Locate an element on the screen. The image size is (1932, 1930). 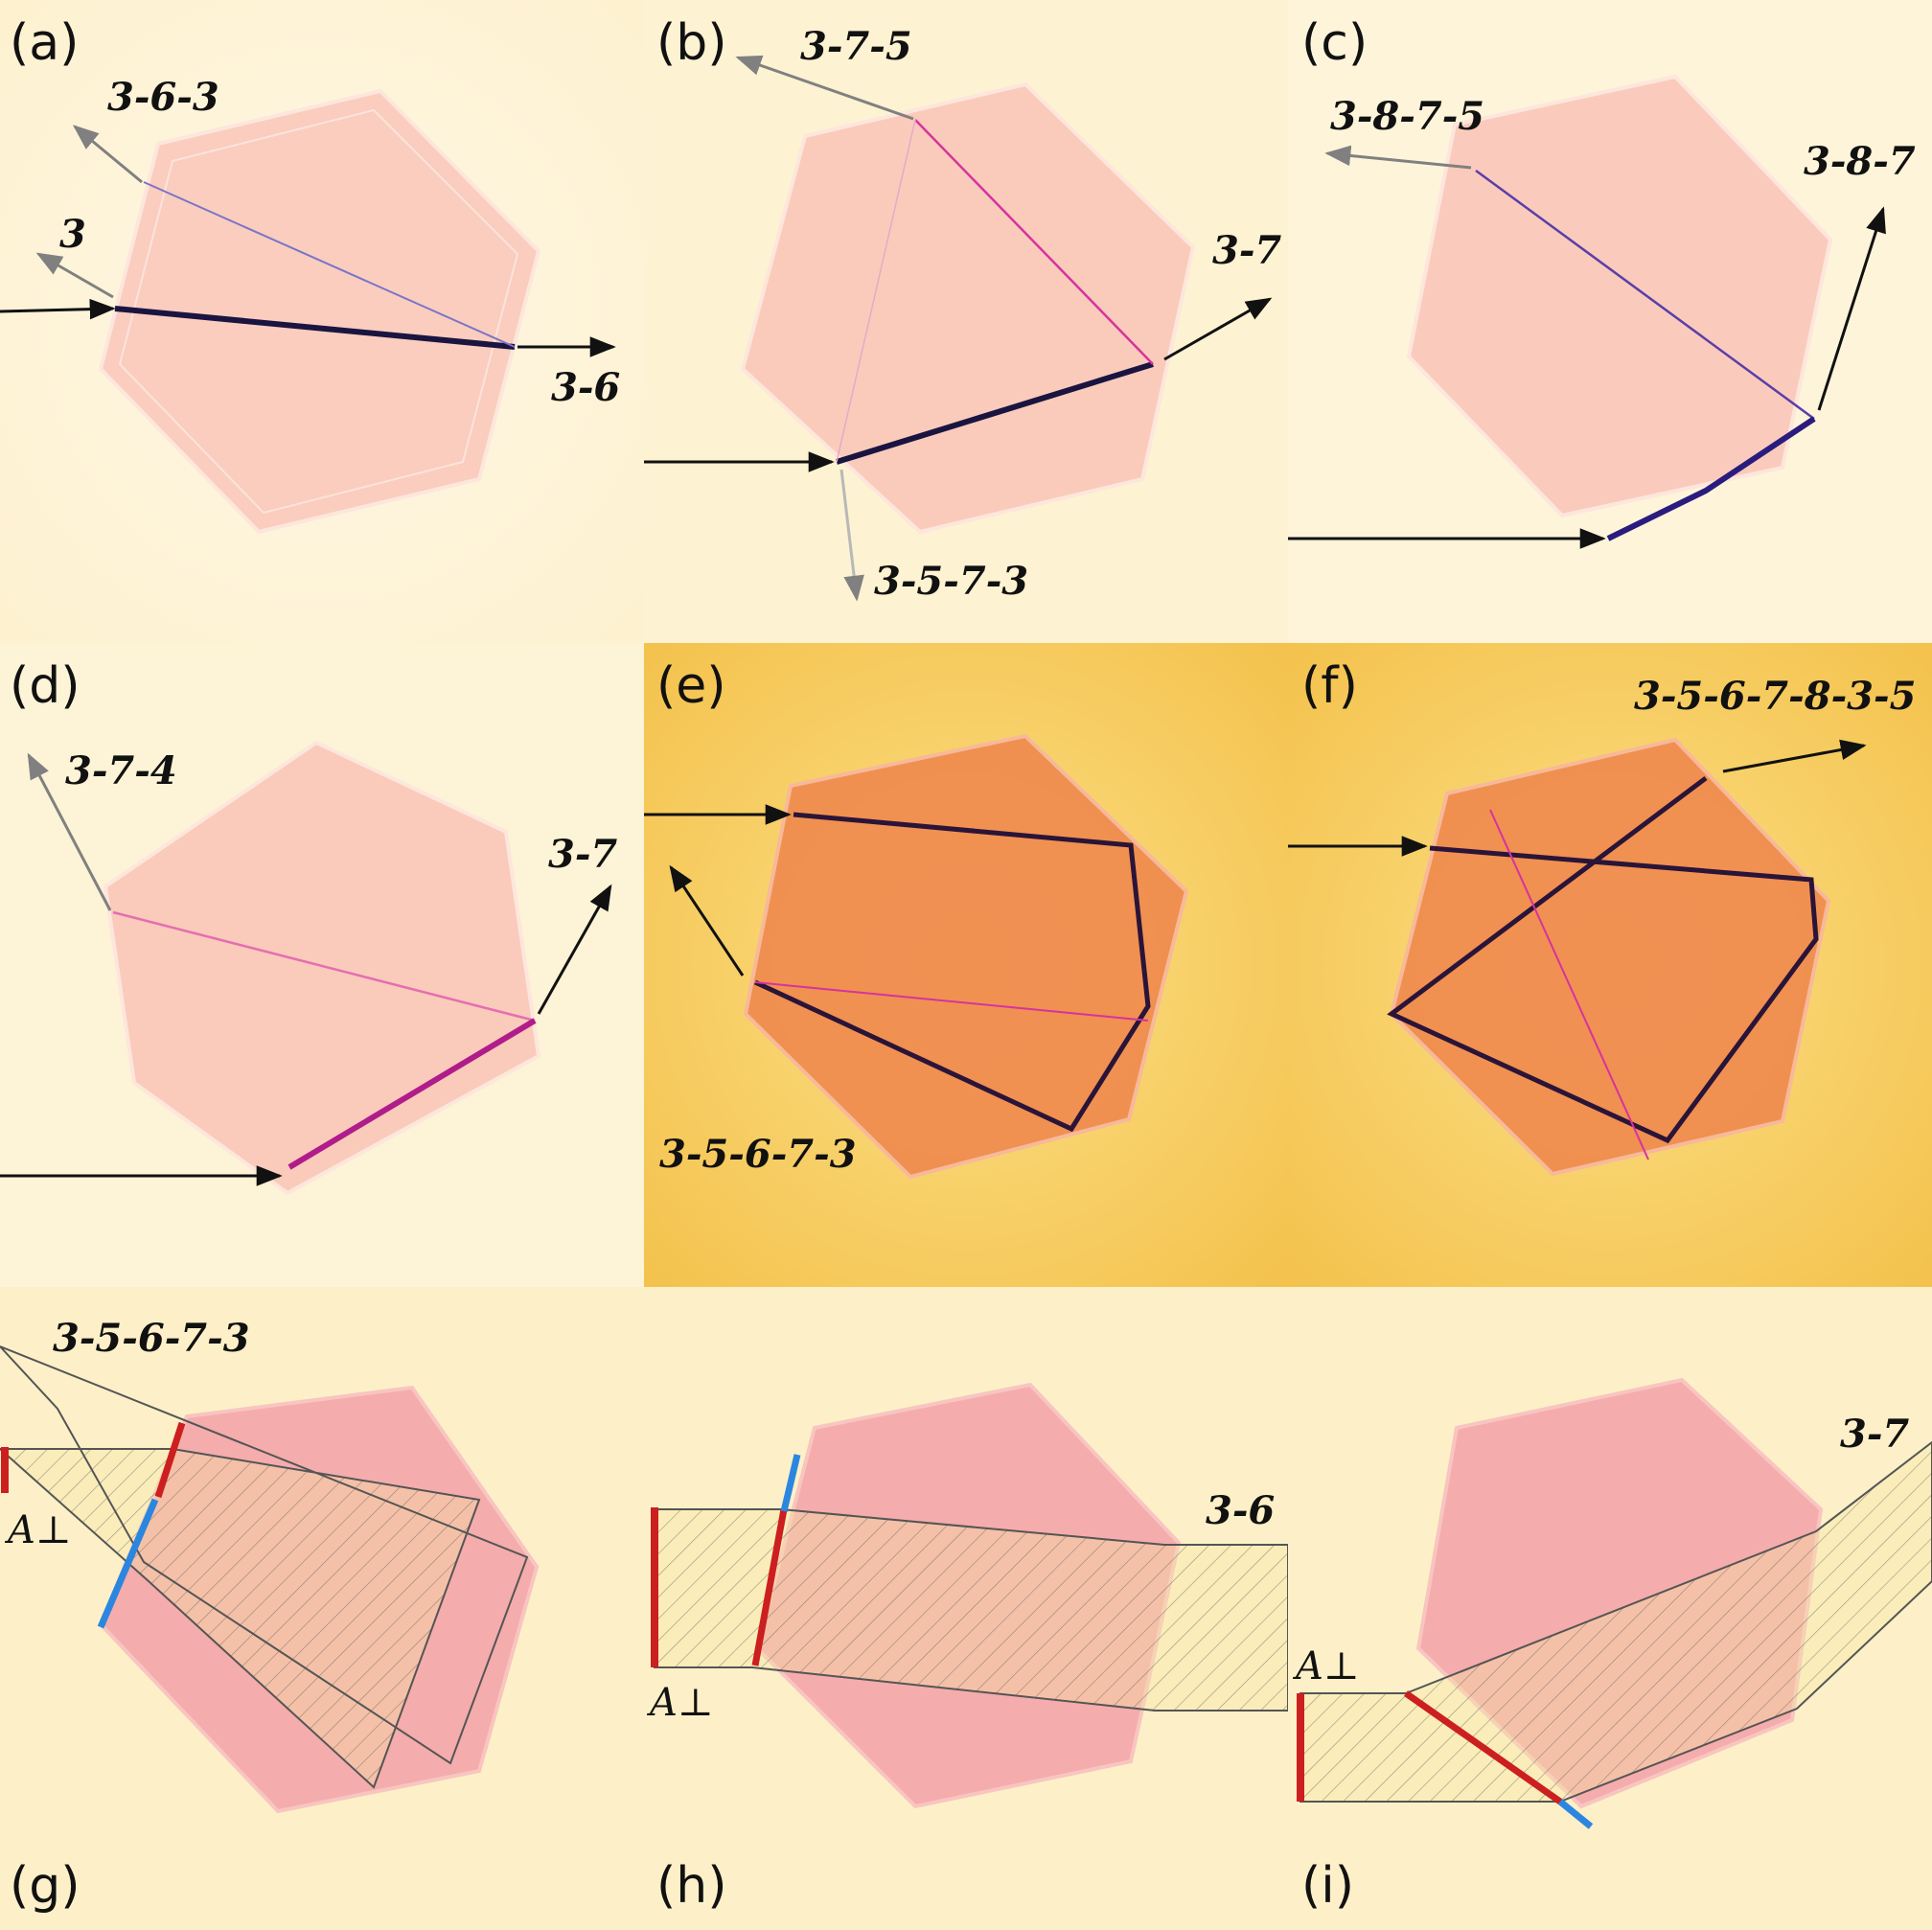
path-label: 3-5-6-7-8-3-5 is located at coordinates (1775, 696).